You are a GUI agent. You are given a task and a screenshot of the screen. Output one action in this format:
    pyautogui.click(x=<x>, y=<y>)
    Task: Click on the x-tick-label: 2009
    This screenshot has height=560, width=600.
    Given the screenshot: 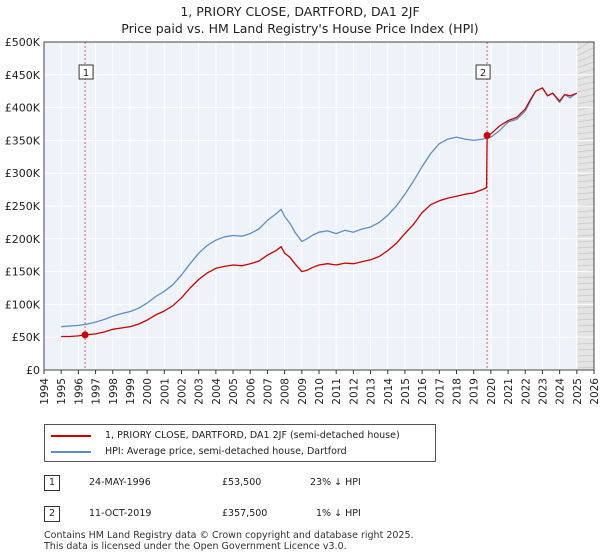 What is the action you would take?
    pyautogui.click(x=303, y=391)
    